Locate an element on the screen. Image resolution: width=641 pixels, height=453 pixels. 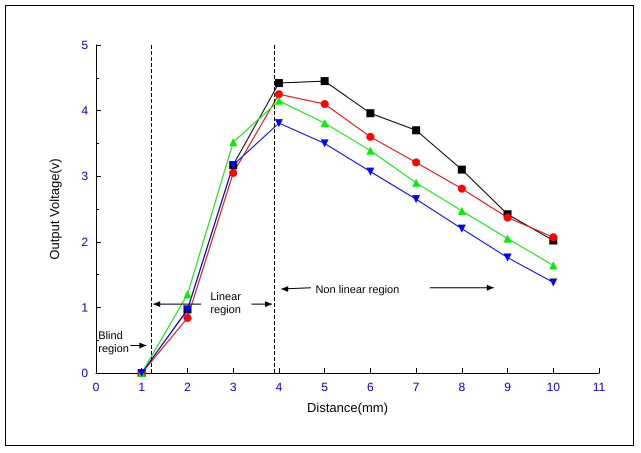
x-tick-label: 1 is located at coordinates (142, 387).